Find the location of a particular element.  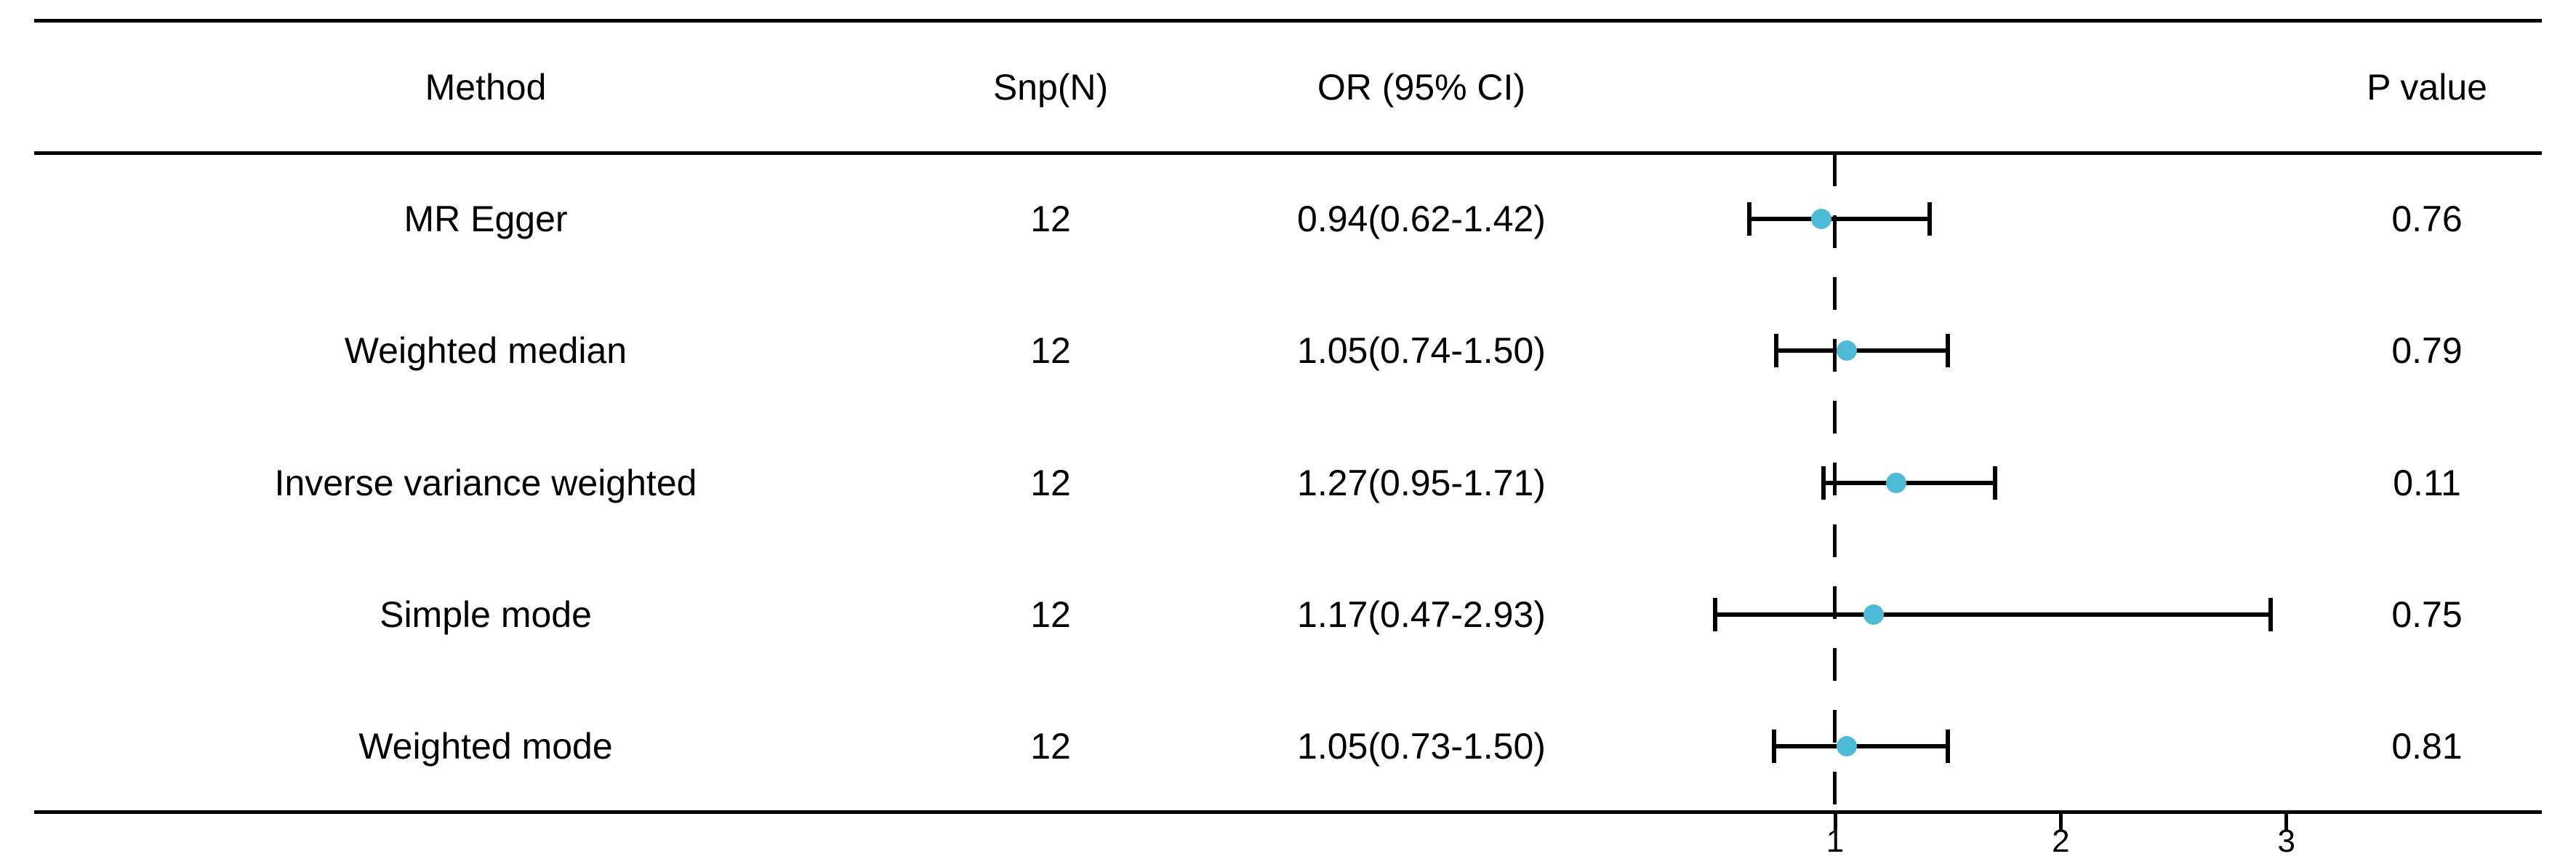

column-header-or-ci: OR (95% CI) is located at coordinates (1421, 87).